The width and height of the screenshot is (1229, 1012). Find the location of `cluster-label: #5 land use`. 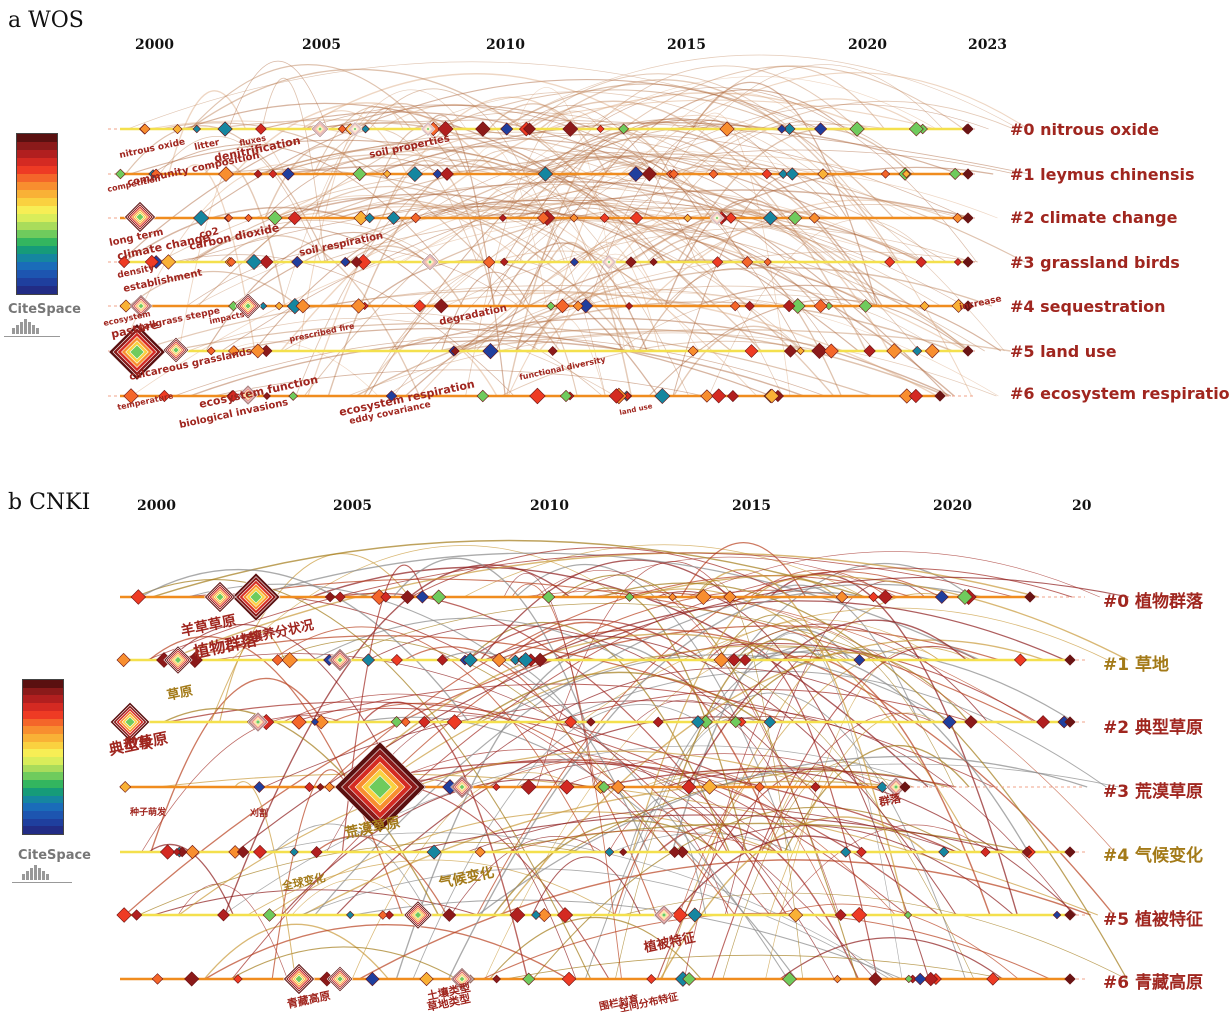

cluster-label: #5 land use is located at coordinates (1063, 351).